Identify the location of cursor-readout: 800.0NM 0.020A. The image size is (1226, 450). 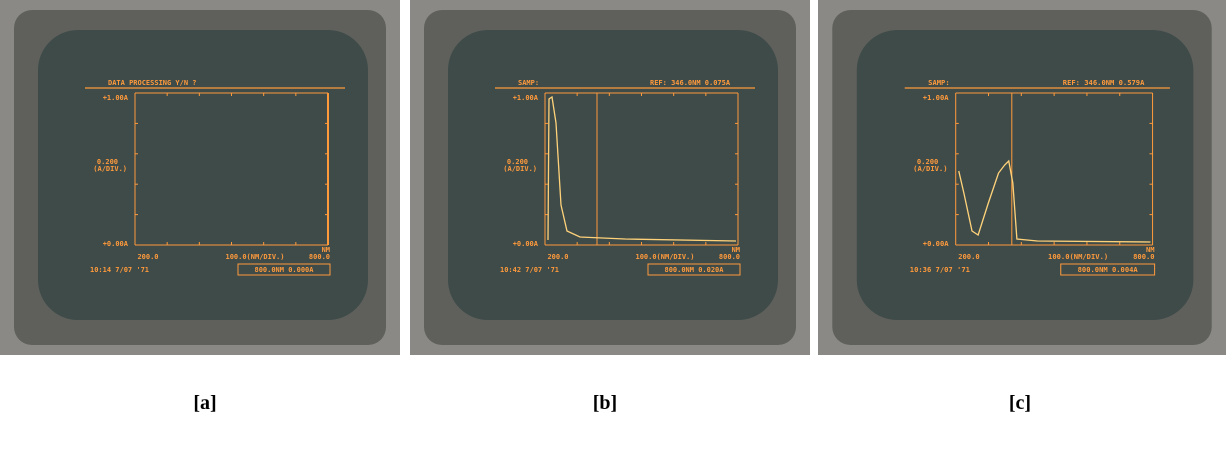
(694, 270).